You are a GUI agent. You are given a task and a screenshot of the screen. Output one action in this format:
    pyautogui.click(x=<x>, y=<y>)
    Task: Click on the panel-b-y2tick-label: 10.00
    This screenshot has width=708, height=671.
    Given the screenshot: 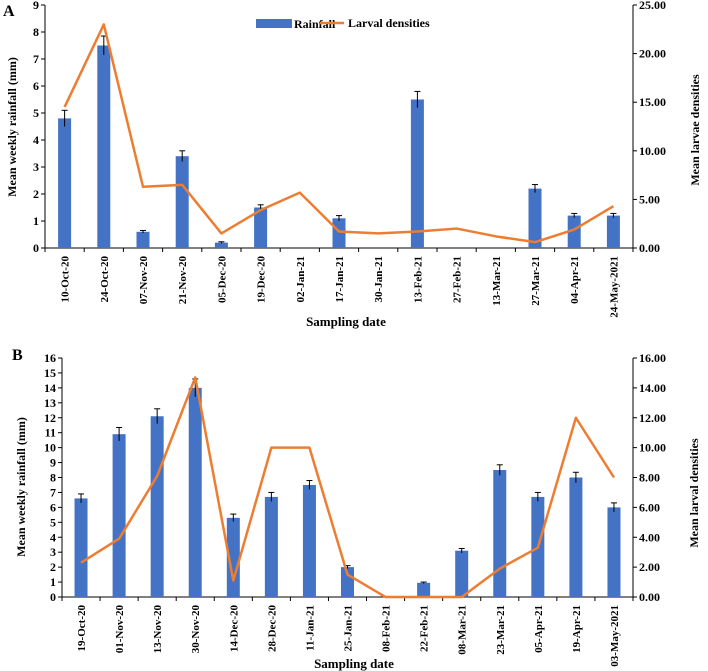 What is the action you would take?
    pyautogui.click(x=652, y=448)
    